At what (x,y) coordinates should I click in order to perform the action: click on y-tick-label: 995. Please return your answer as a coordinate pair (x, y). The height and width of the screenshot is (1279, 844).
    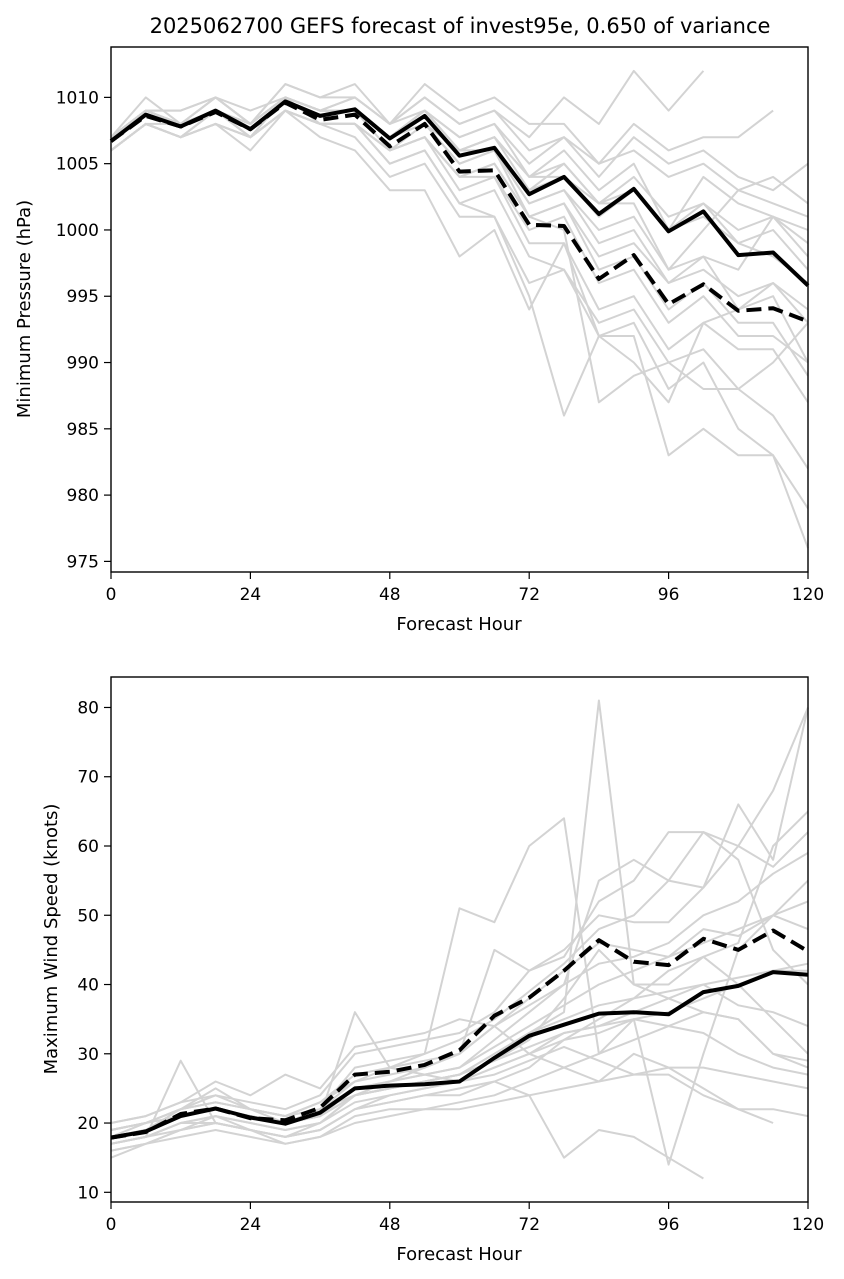
    Looking at the image, I should click on (83, 297).